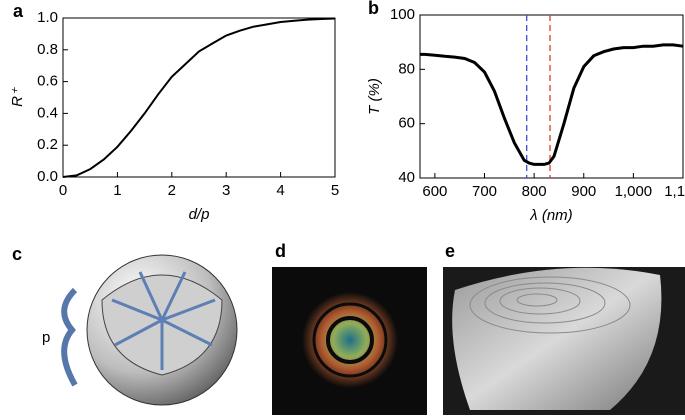 This screenshot has width=685, height=420. Describe the element at coordinates (634, 191) in the screenshot. I see `x-tick-label: 1,000` at that location.